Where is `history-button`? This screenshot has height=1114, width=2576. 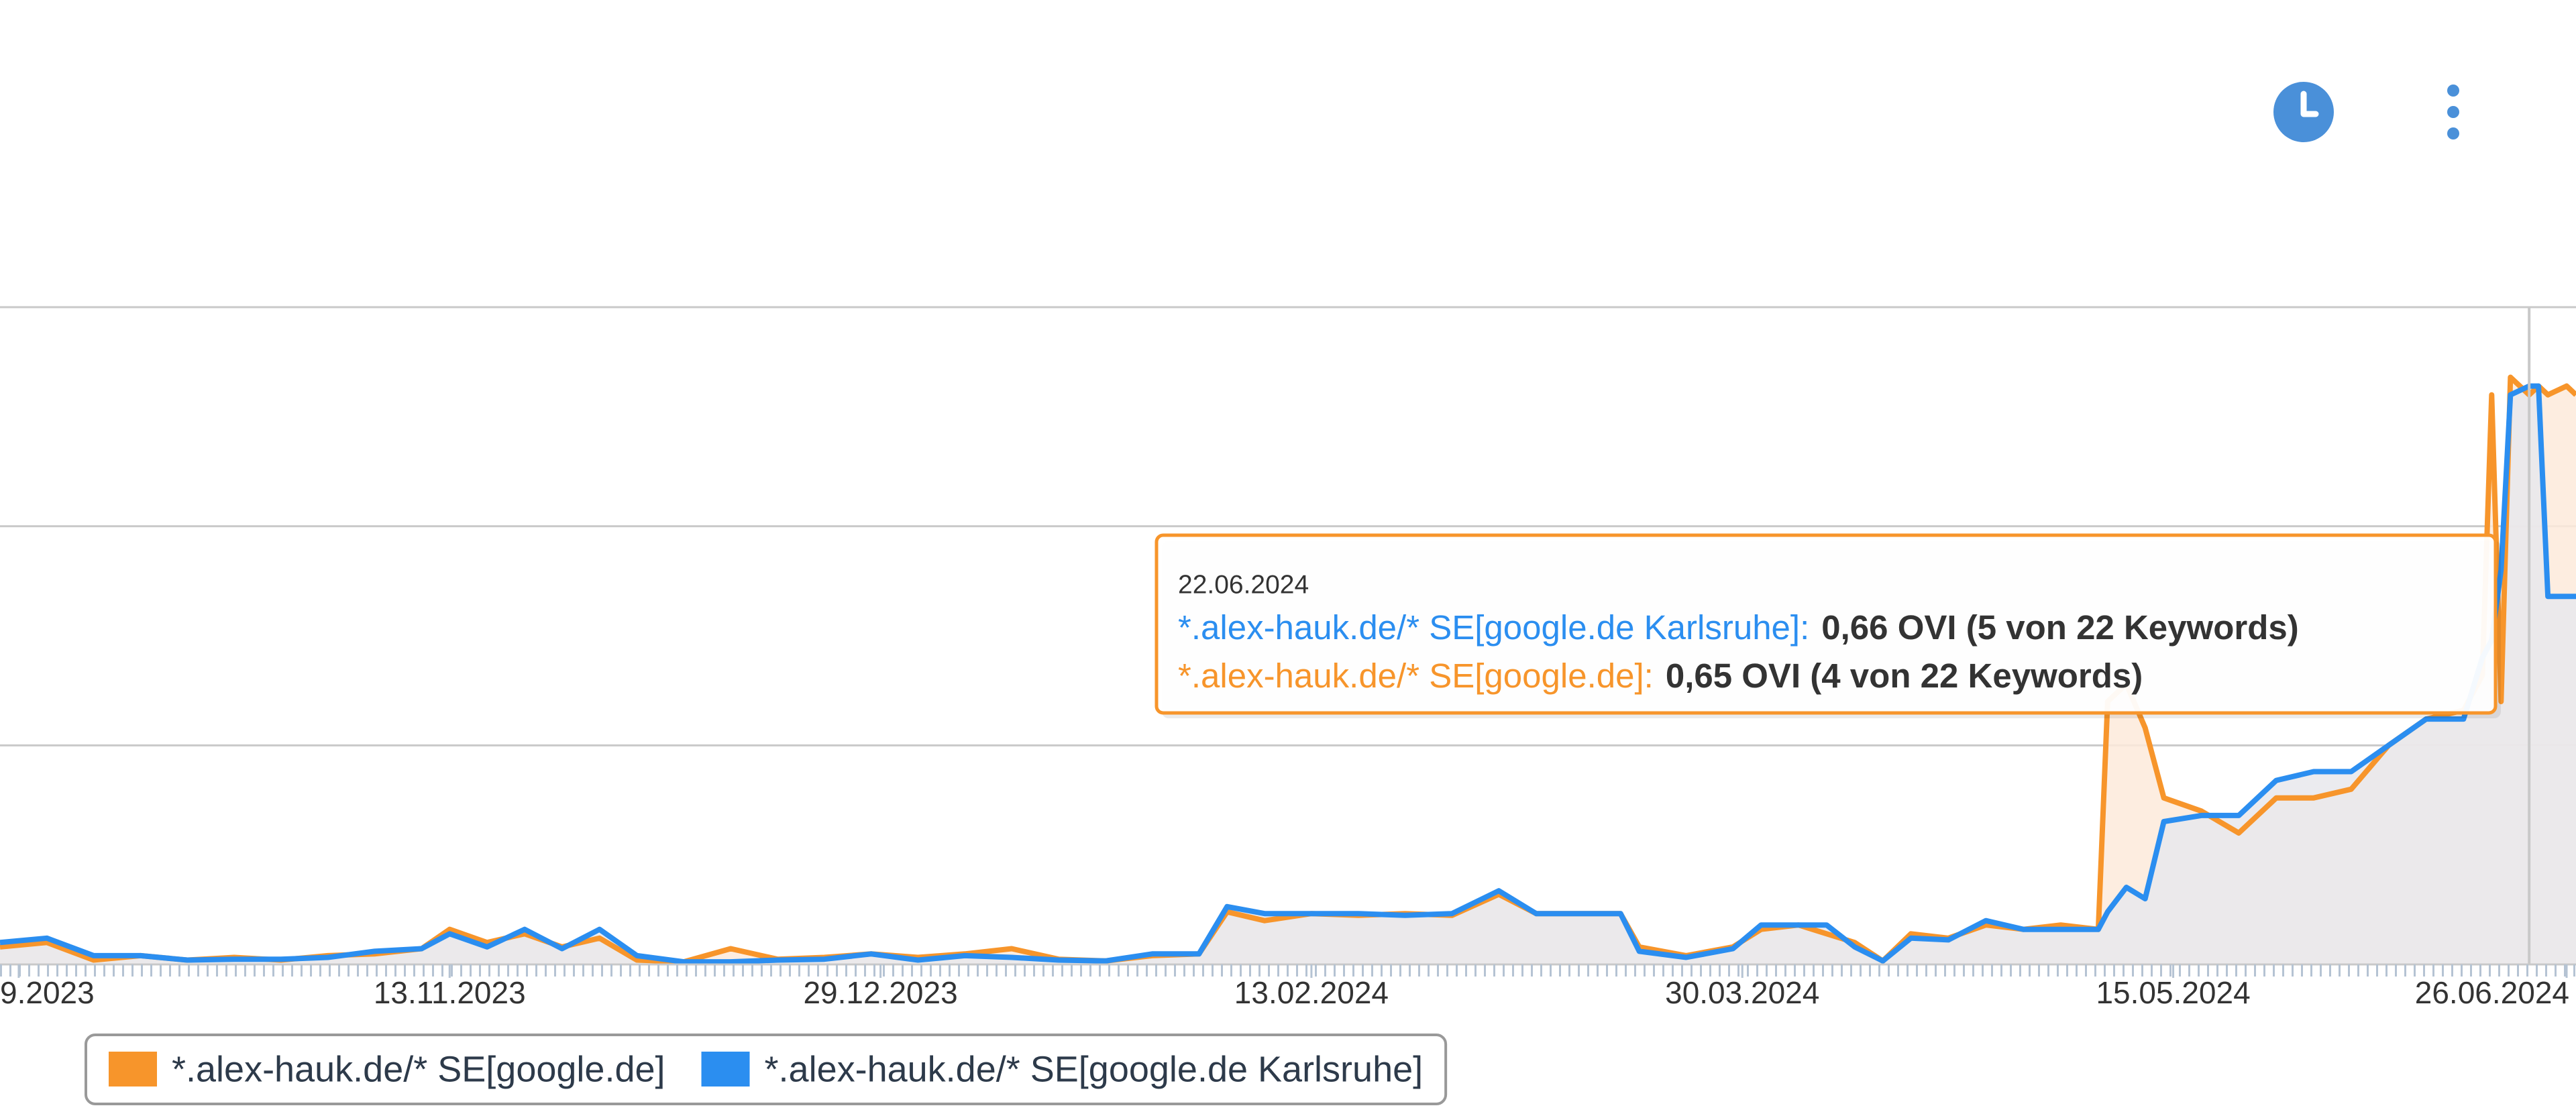
history-button is located at coordinates (2303, 112).